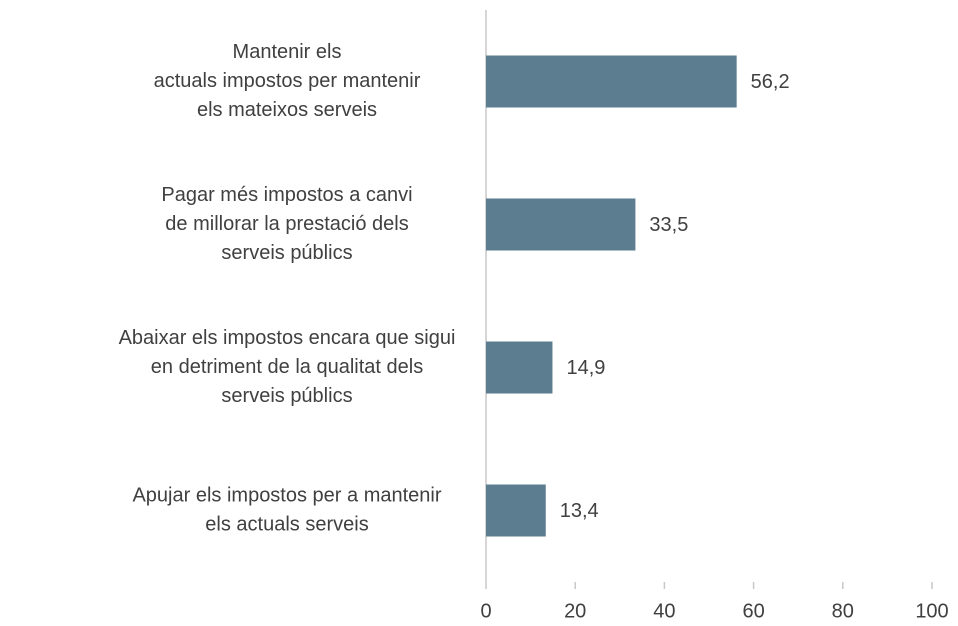 The width and height of the screenshot is (958, 626). Describe the element at coordinates (753, 611) in the screenshot. I see `x-tick-label: 60` at that location.